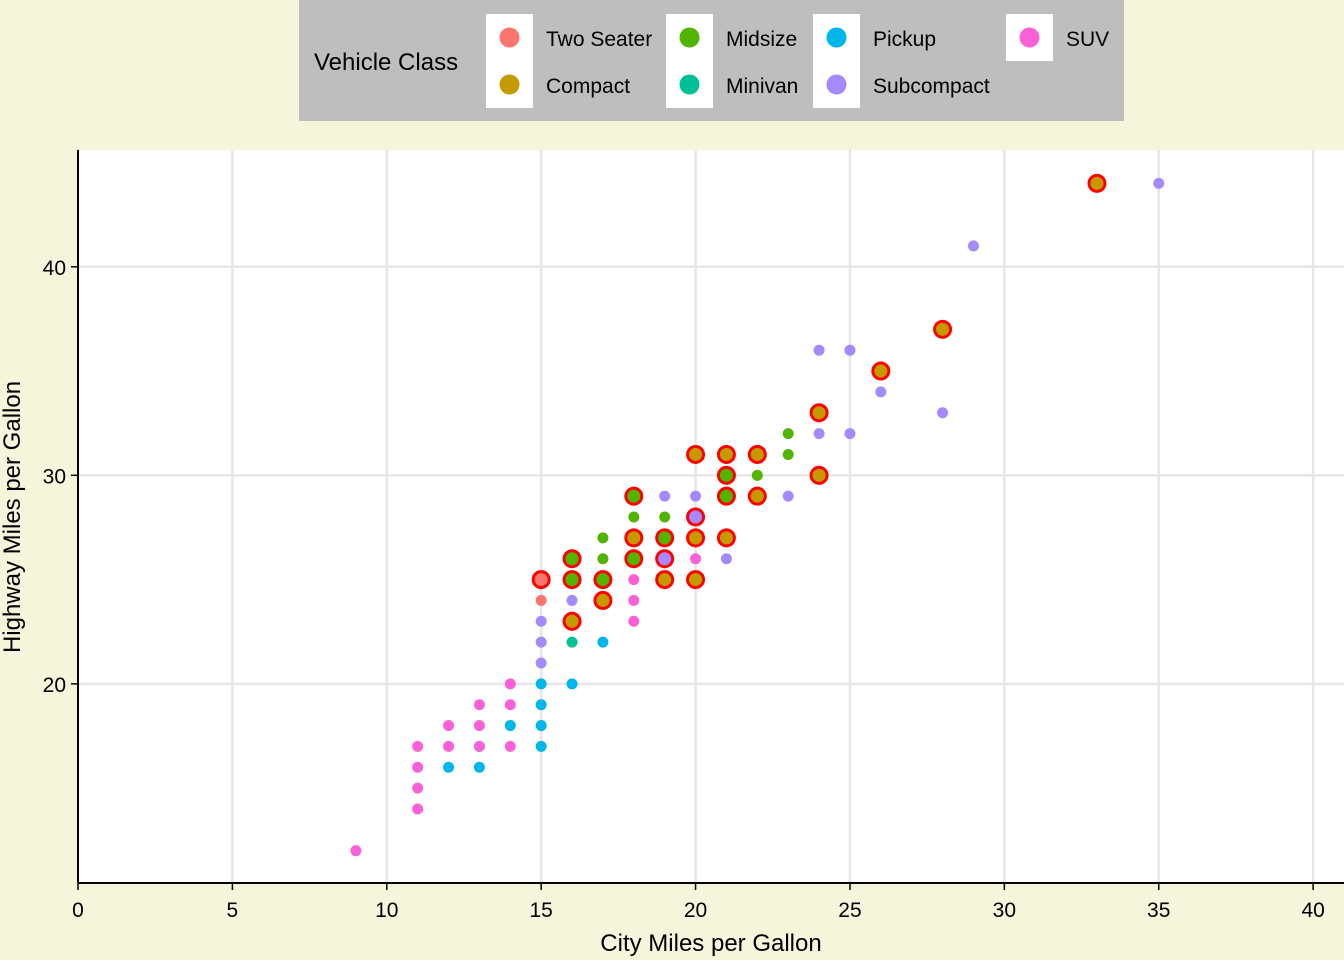 The height and width of the screenshot is (960, 1344). I want to click on x-axis-label: City Miles per Gallon, so click(710, 943).